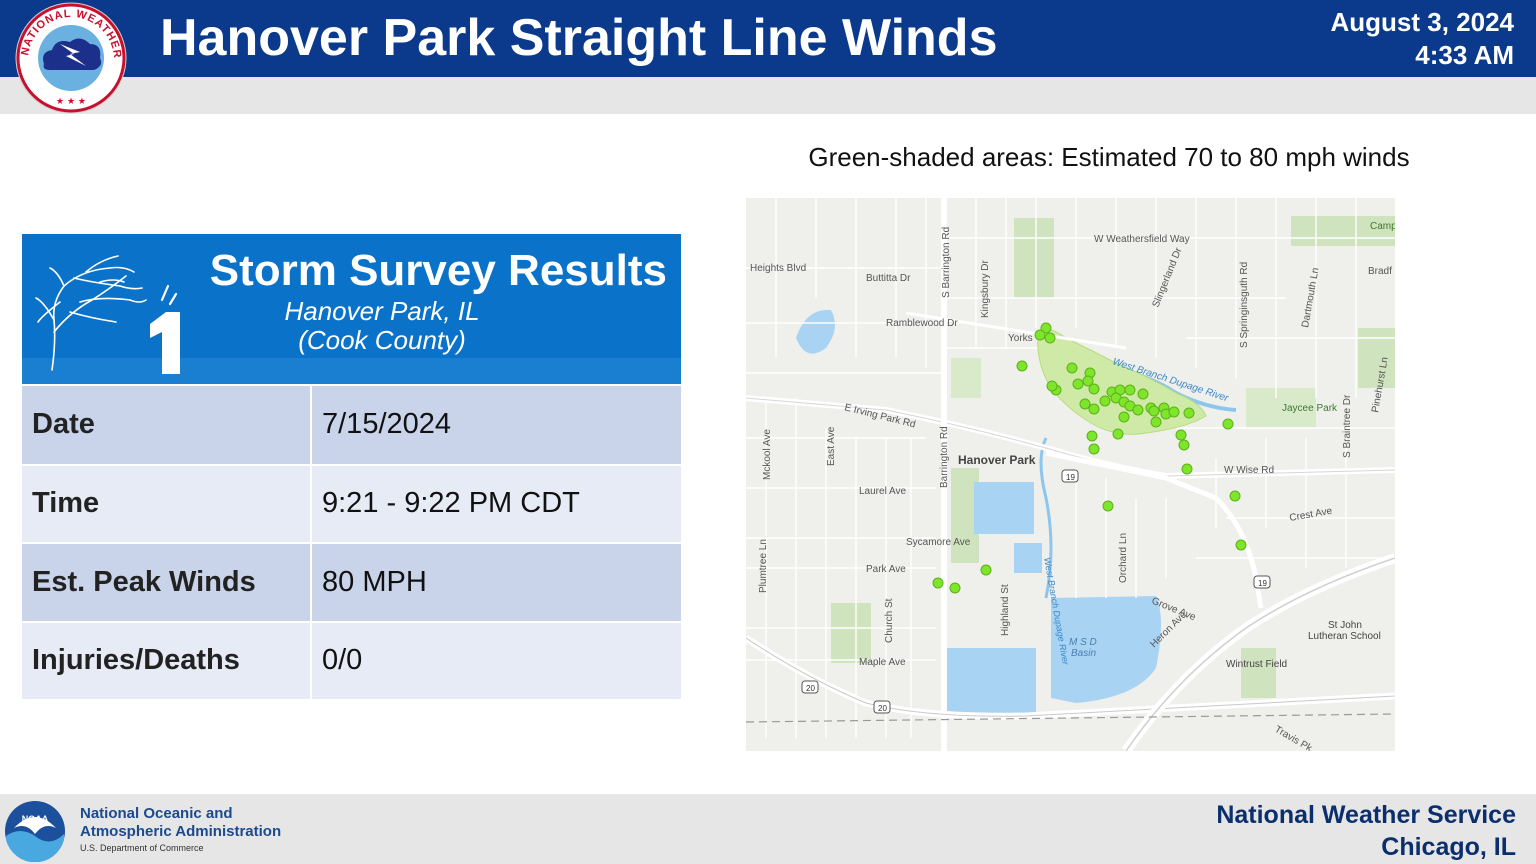 This screenshot has width=1536, height=864. What do you see at coordinates (438, 270) in the screenshot?
I see `survey-title: Storm Survey Results` at bounding box center [438, 270].